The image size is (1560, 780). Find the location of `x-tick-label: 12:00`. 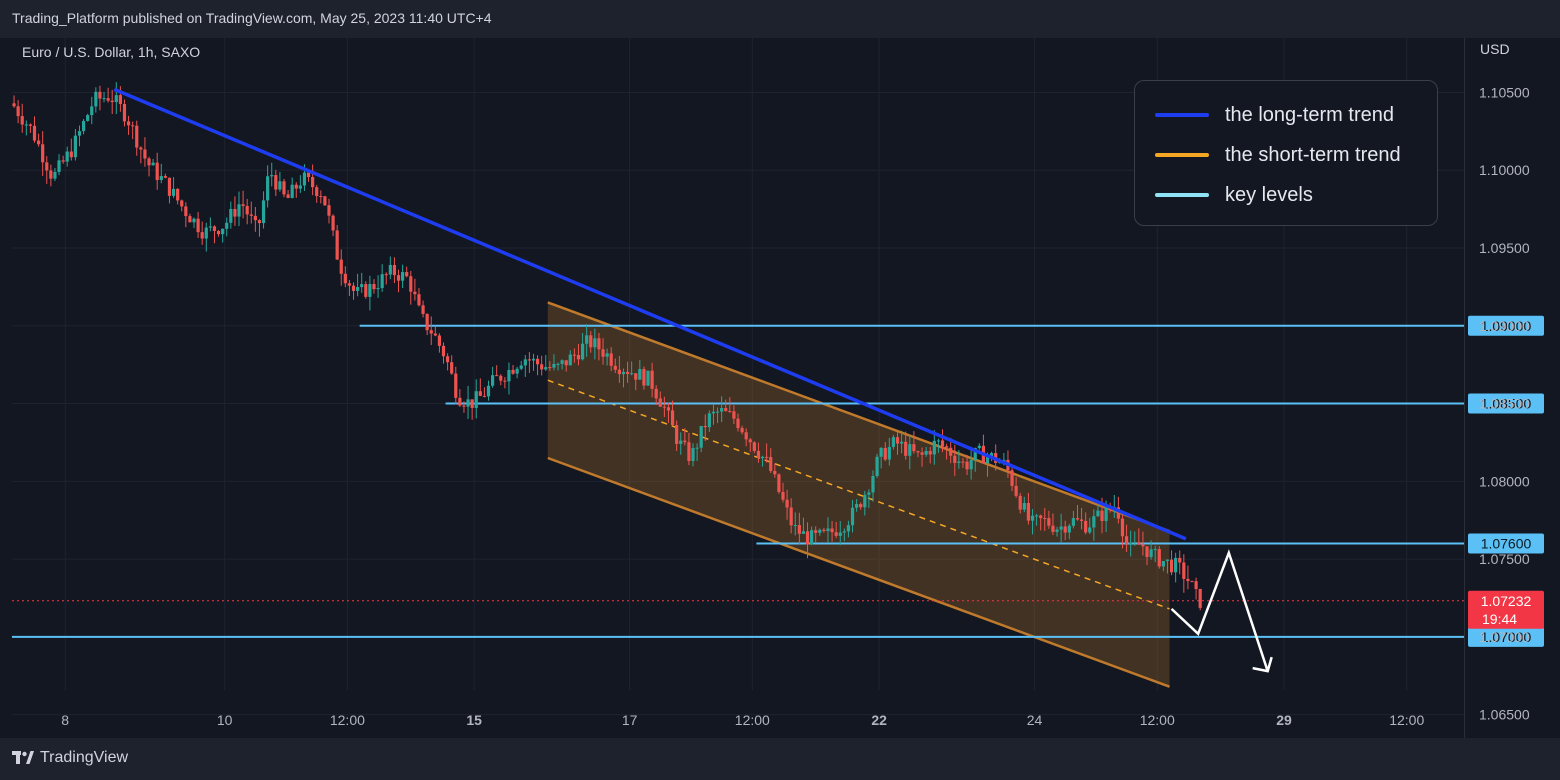

x-tick-label: 12:00 is located at coordinates (347, 720).